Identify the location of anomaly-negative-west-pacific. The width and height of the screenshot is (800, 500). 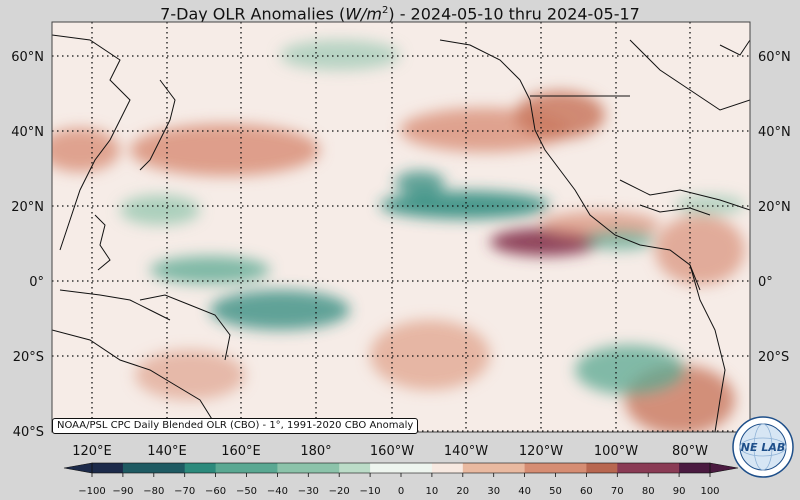
(210, 270).